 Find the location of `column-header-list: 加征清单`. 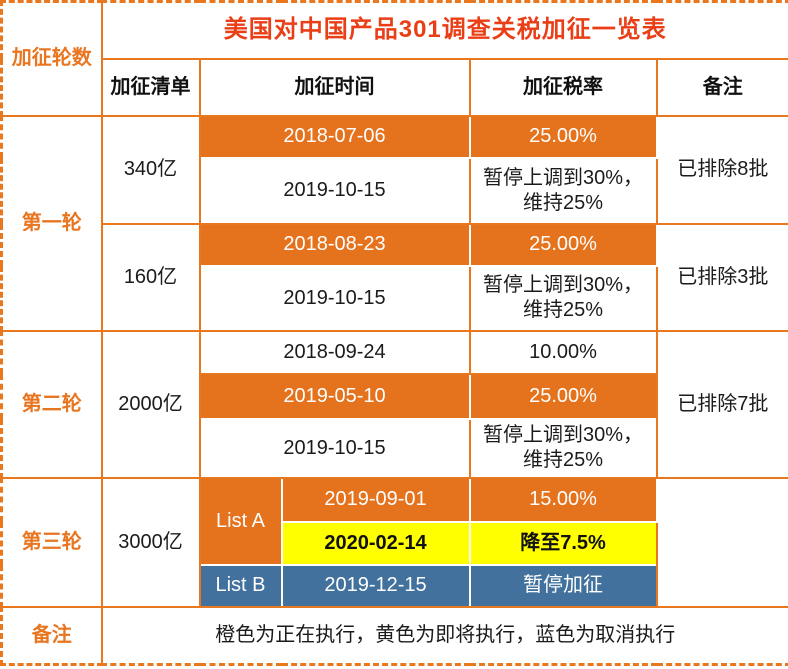

column-header-list: 加征清单 is located at coordinates (150, 87).